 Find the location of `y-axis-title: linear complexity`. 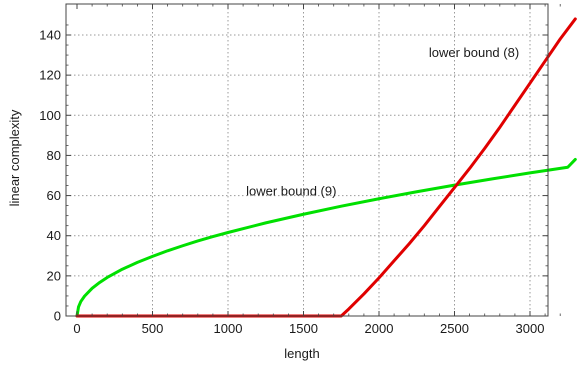

y-axis-title: linear complexity is located at coordinates (14, 157).